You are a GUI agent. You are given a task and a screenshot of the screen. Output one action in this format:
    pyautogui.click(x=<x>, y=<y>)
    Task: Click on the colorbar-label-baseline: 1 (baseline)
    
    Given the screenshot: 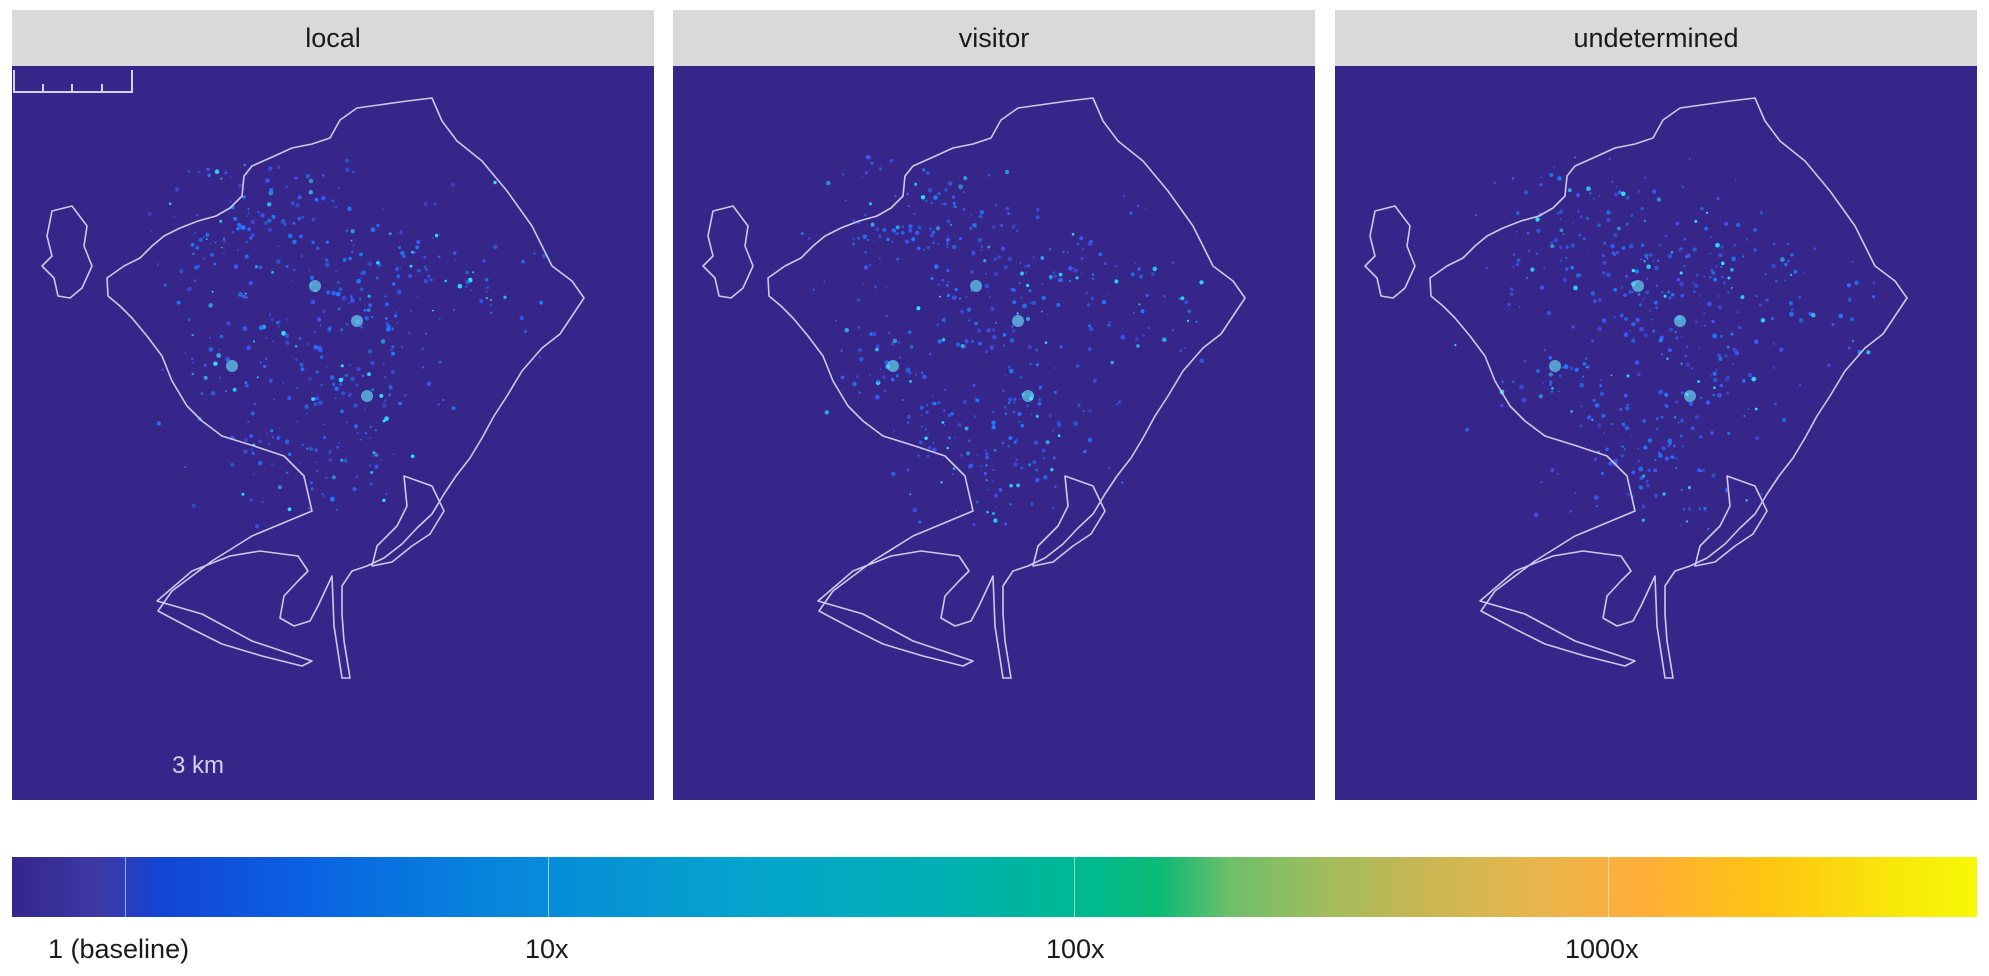 What is the action you would take?
    pyautogui.click(x=119, y=949)
    